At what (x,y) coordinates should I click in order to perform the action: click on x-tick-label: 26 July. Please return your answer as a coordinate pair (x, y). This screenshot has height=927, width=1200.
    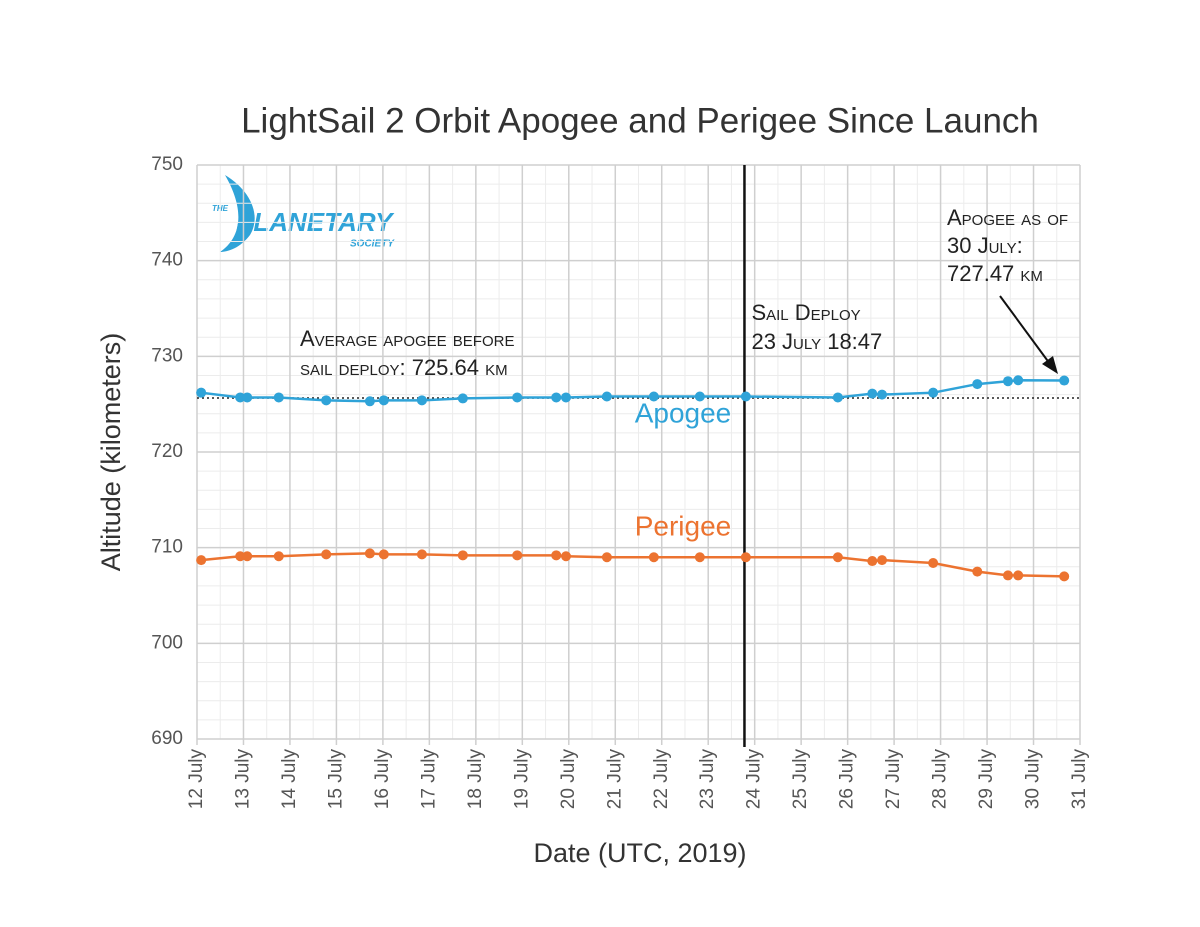
    Looking at the image, I should click on (847, 779).